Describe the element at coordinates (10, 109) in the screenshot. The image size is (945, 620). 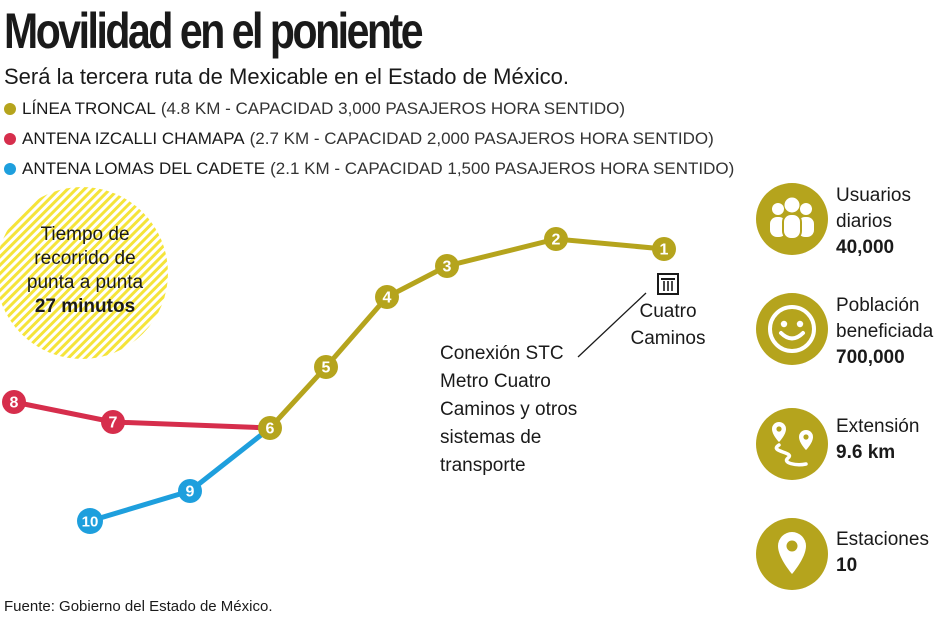
I see `legend-dot-troncal` at that location.